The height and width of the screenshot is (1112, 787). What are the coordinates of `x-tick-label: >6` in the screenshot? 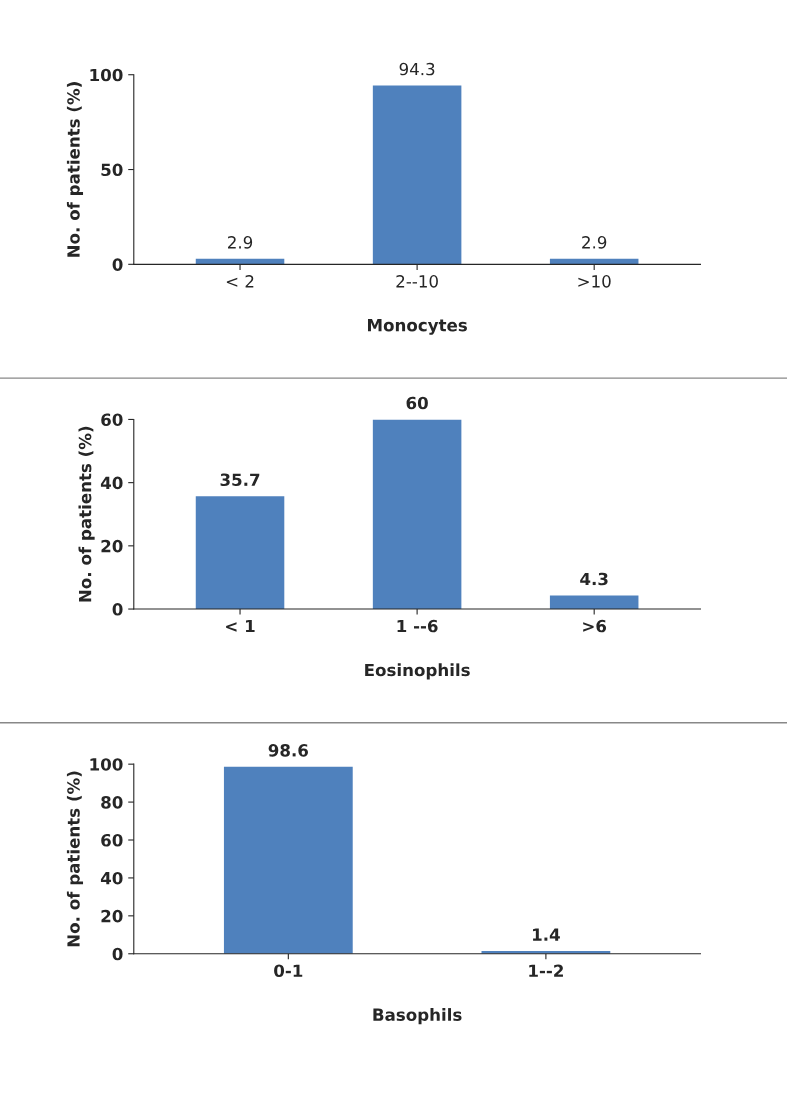 It's located at (595, 626).